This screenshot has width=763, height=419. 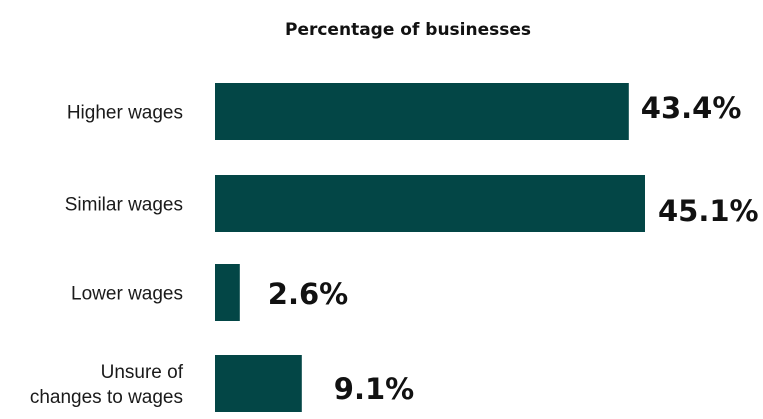 I want to click on value-label-1: 45.1%, so click(x=708, y=211).